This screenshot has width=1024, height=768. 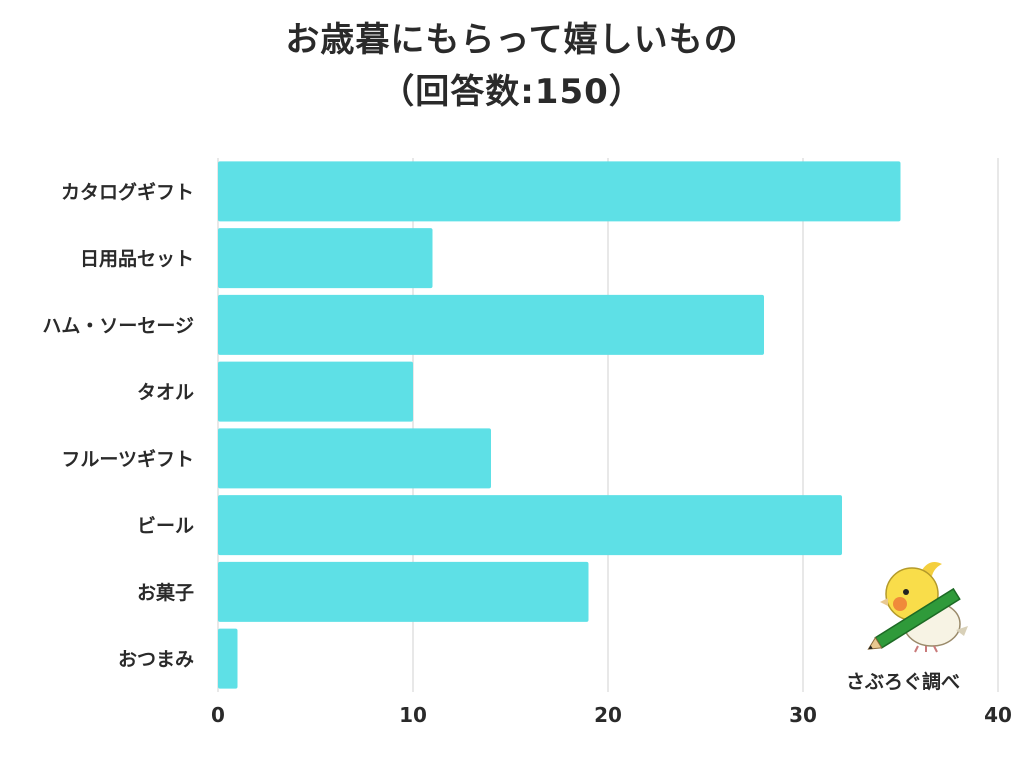 I want to click on chart-title: お歳暮にもらって嬉しいもの, so click(x=512, y=40).